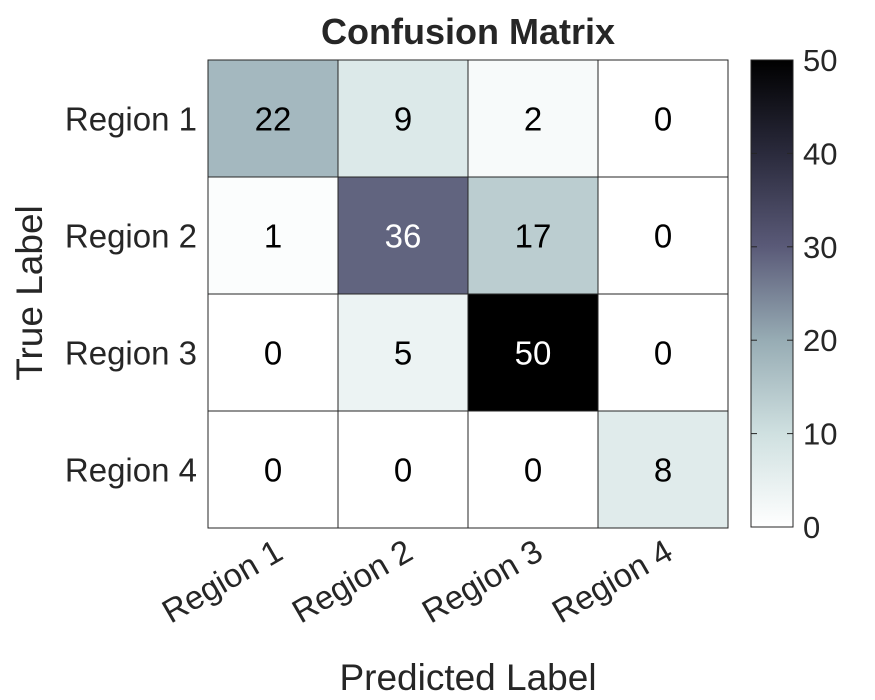 This screenshot has width=875, height=700. I want to click on cell-value-label: 1, so click(273, 236).